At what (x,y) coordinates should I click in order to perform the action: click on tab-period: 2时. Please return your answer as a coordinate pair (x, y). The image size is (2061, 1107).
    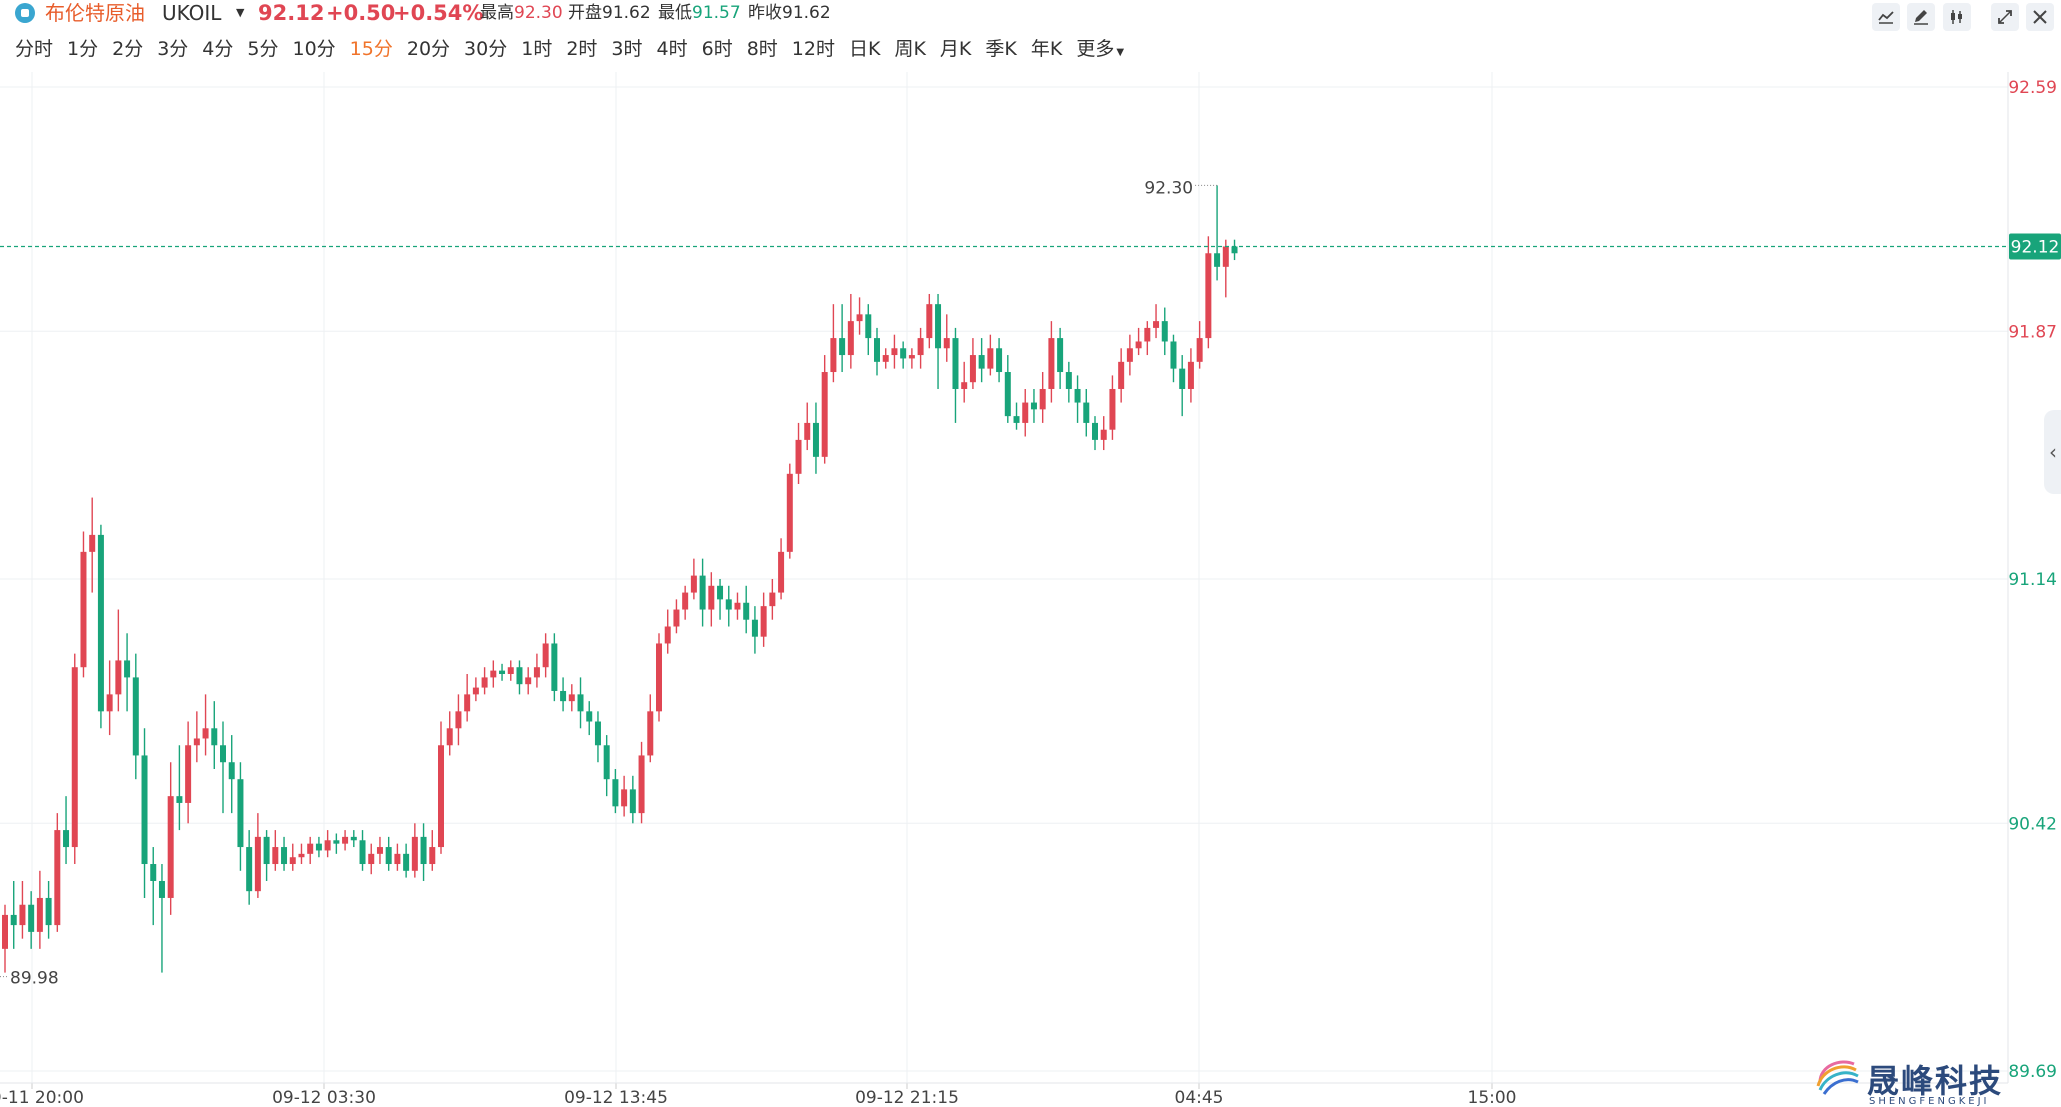
    Looking at the image, I should click on (582, 48).